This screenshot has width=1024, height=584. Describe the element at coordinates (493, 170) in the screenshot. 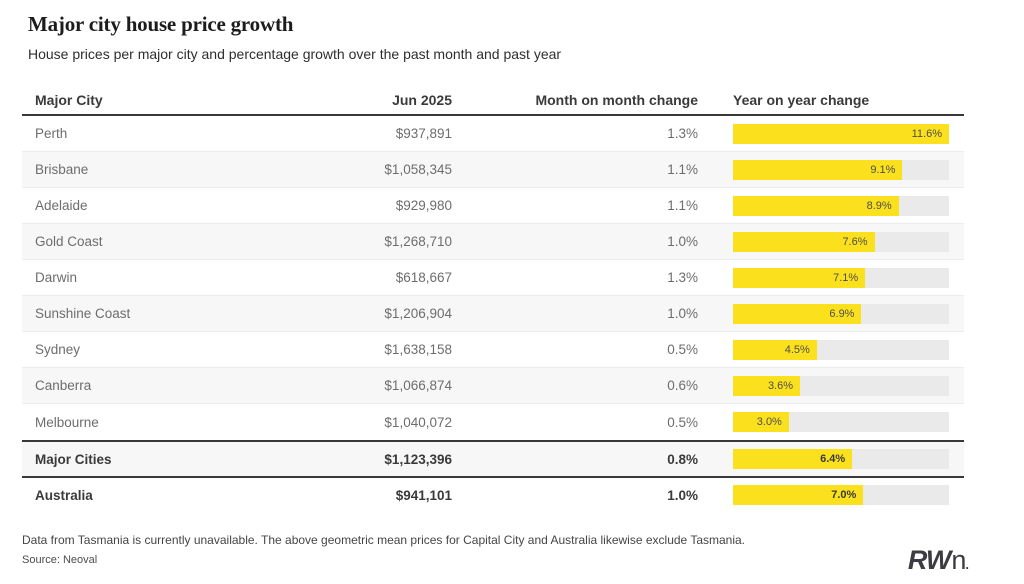

I see `table-row: Brisbane $1,058,345 1.1% 9.1%` at that location.